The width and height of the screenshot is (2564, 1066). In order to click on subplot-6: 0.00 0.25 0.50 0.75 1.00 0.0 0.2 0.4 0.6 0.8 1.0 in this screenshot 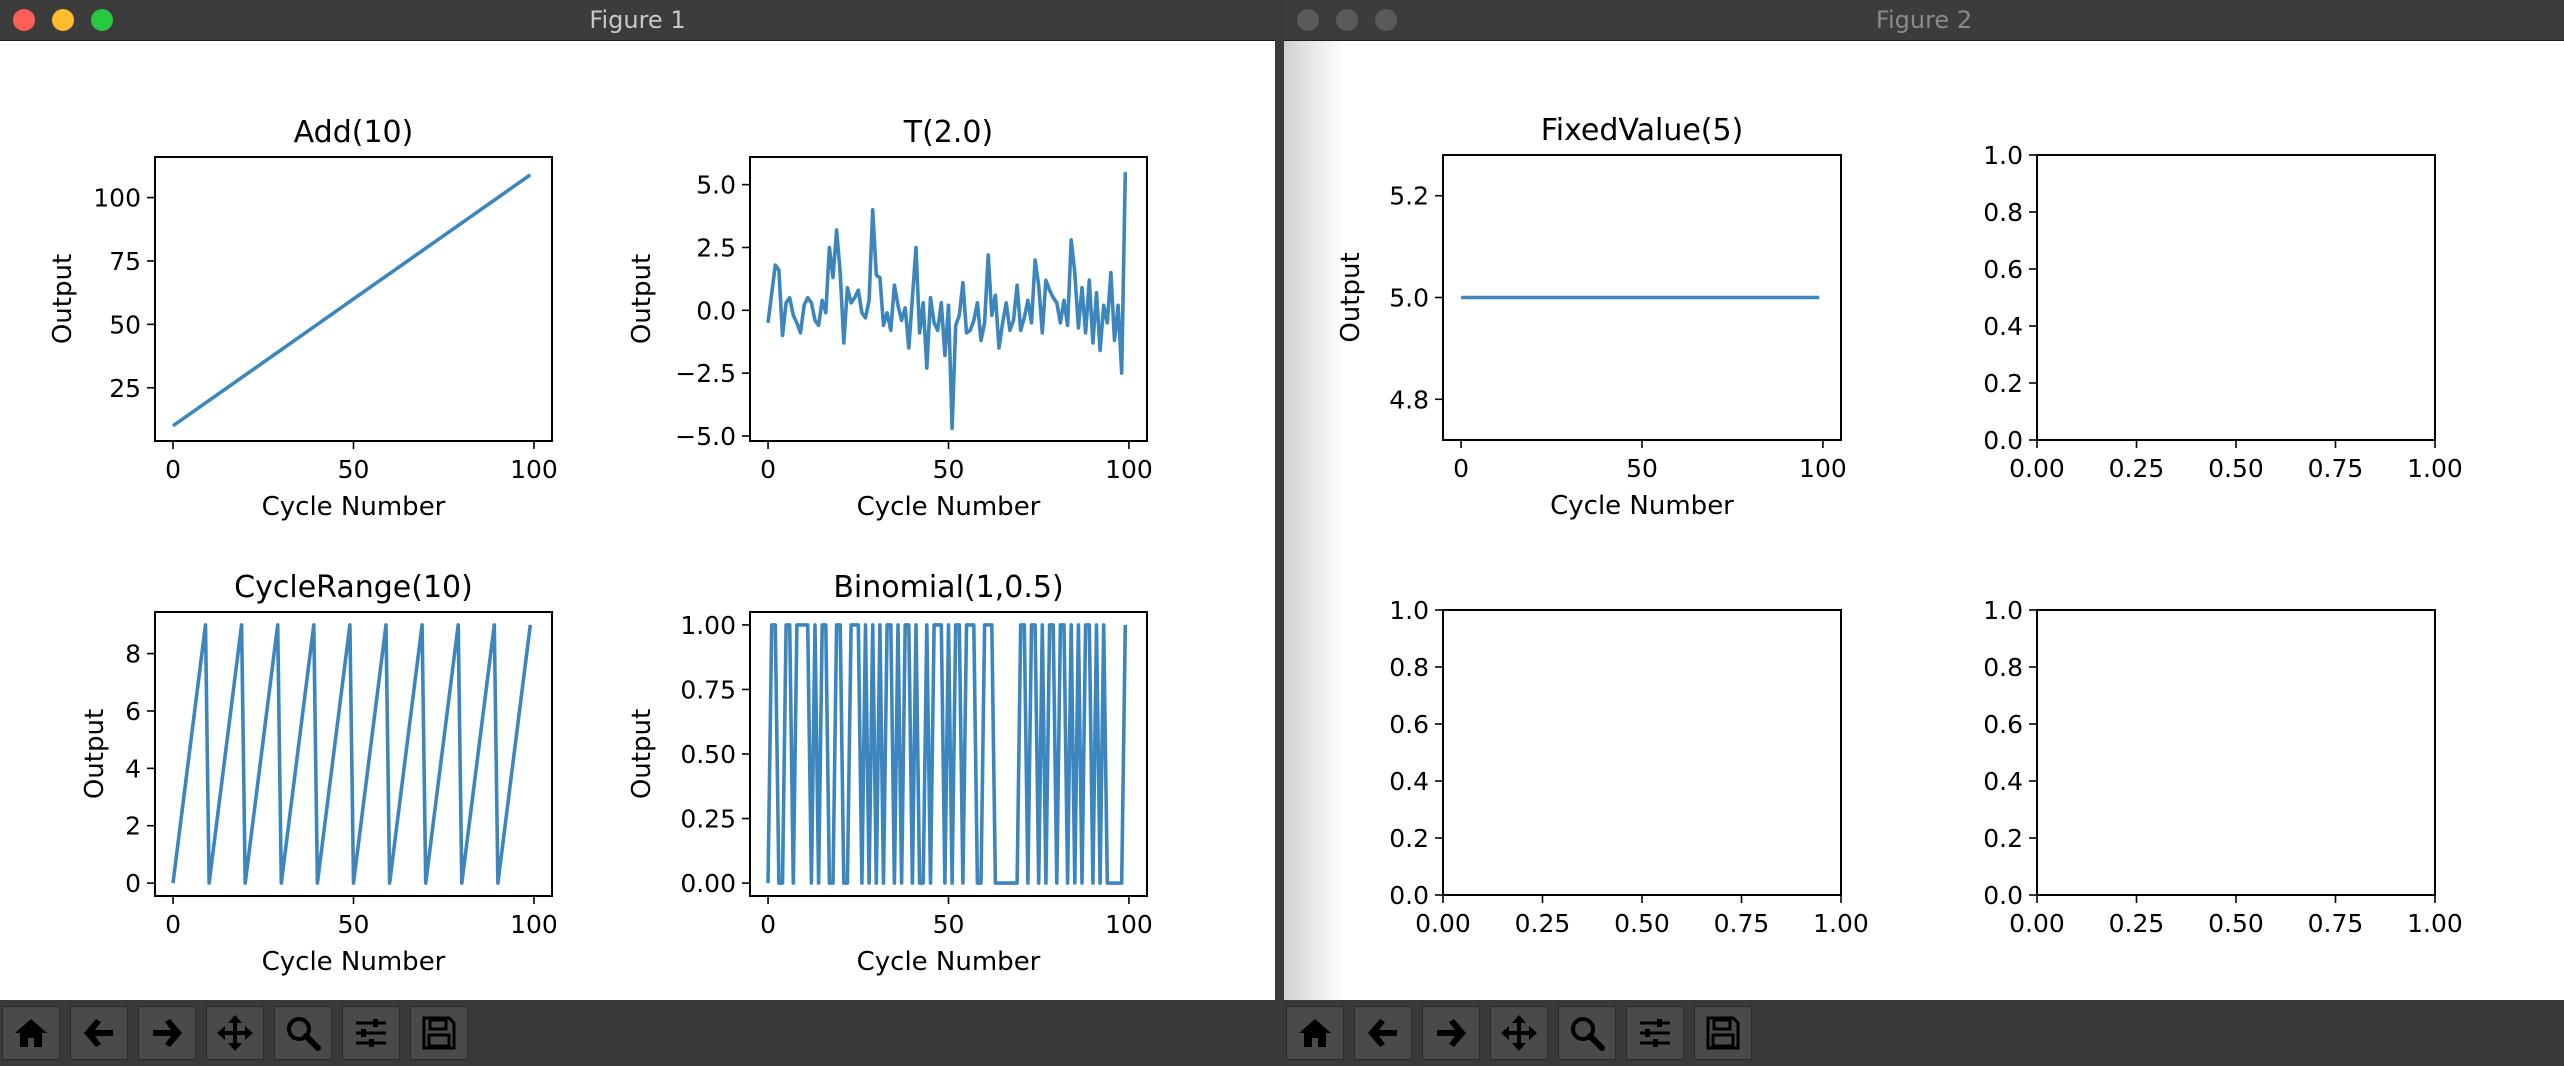, I will do `click(2223, 312)`.